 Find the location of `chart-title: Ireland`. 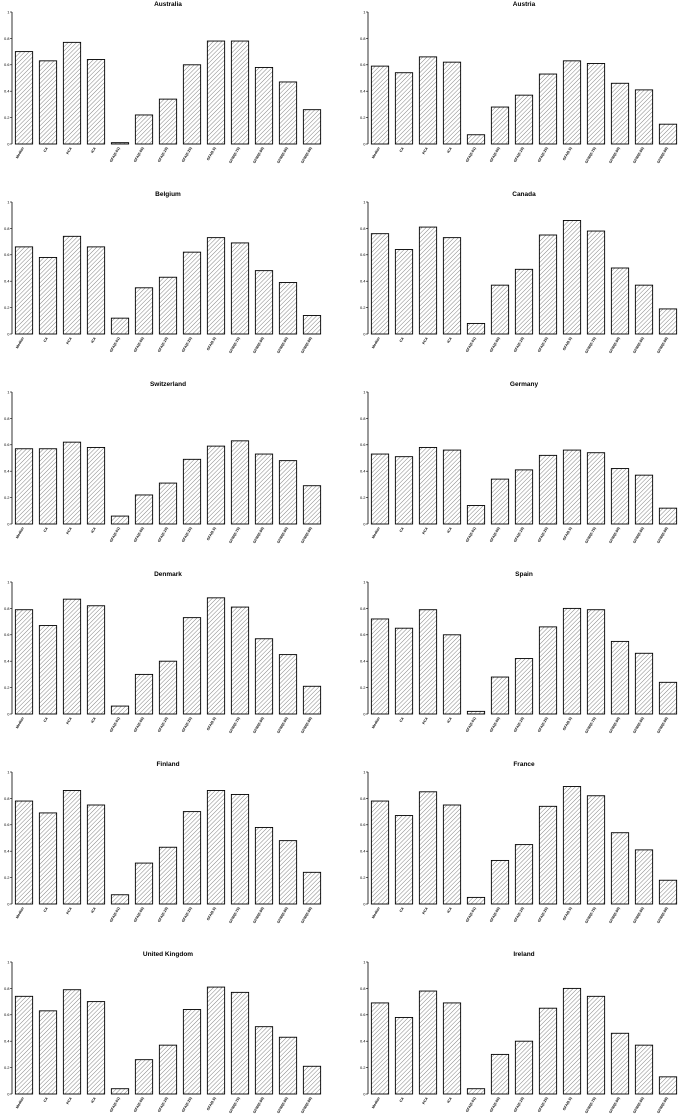

chart-title: Ireland is located at coordinates (523, 954).